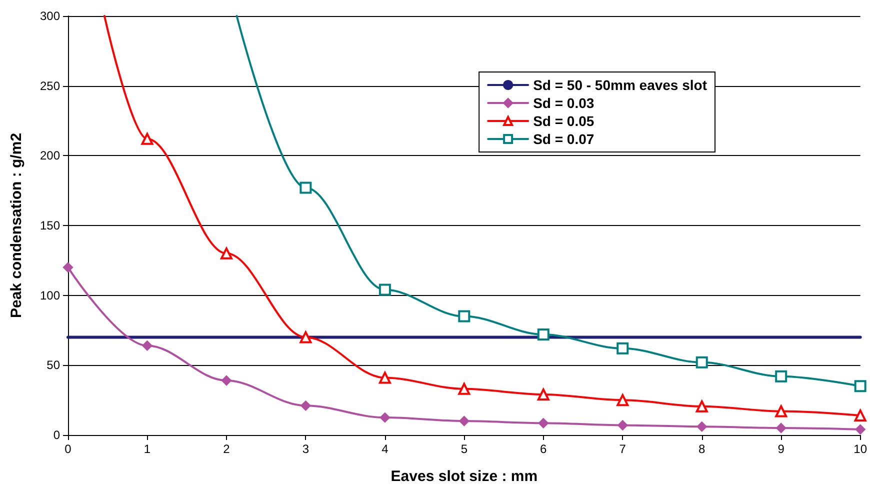  What do you see at coordinates (385, 449) in the screenshot?
I see `x-tick-label: 4` at bounding box center [385, 449].